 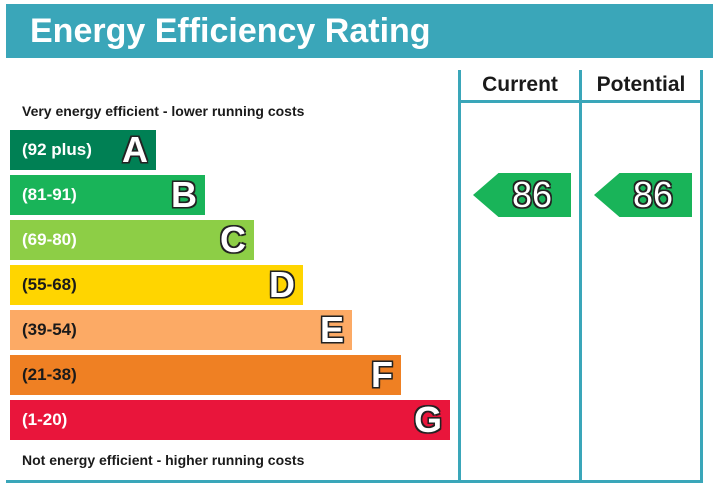 What do you see at coordinates (382, 374) in the screenshot?
I see `band-f-letter: F` at bounding box center [382, 374].